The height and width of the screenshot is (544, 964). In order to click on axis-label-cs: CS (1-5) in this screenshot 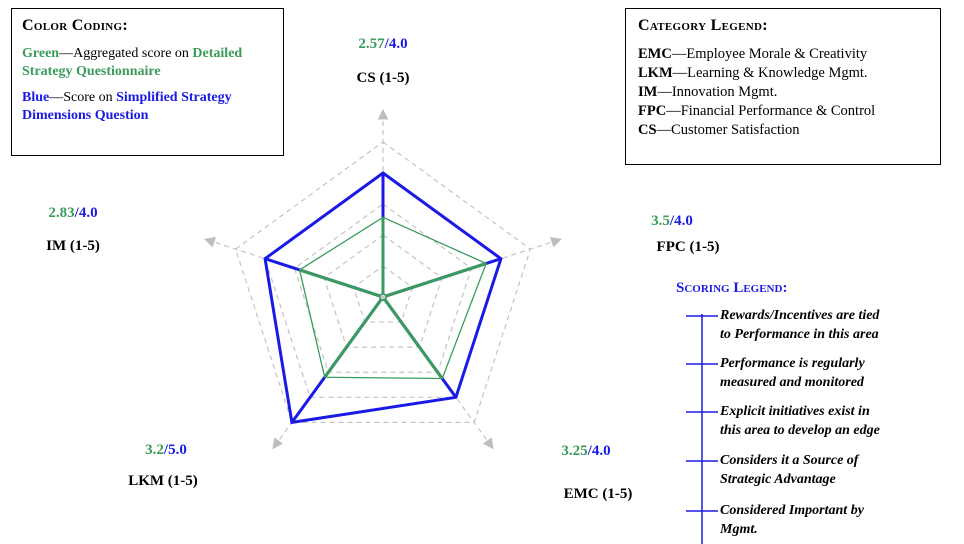, I will do `click(383, 78)`.